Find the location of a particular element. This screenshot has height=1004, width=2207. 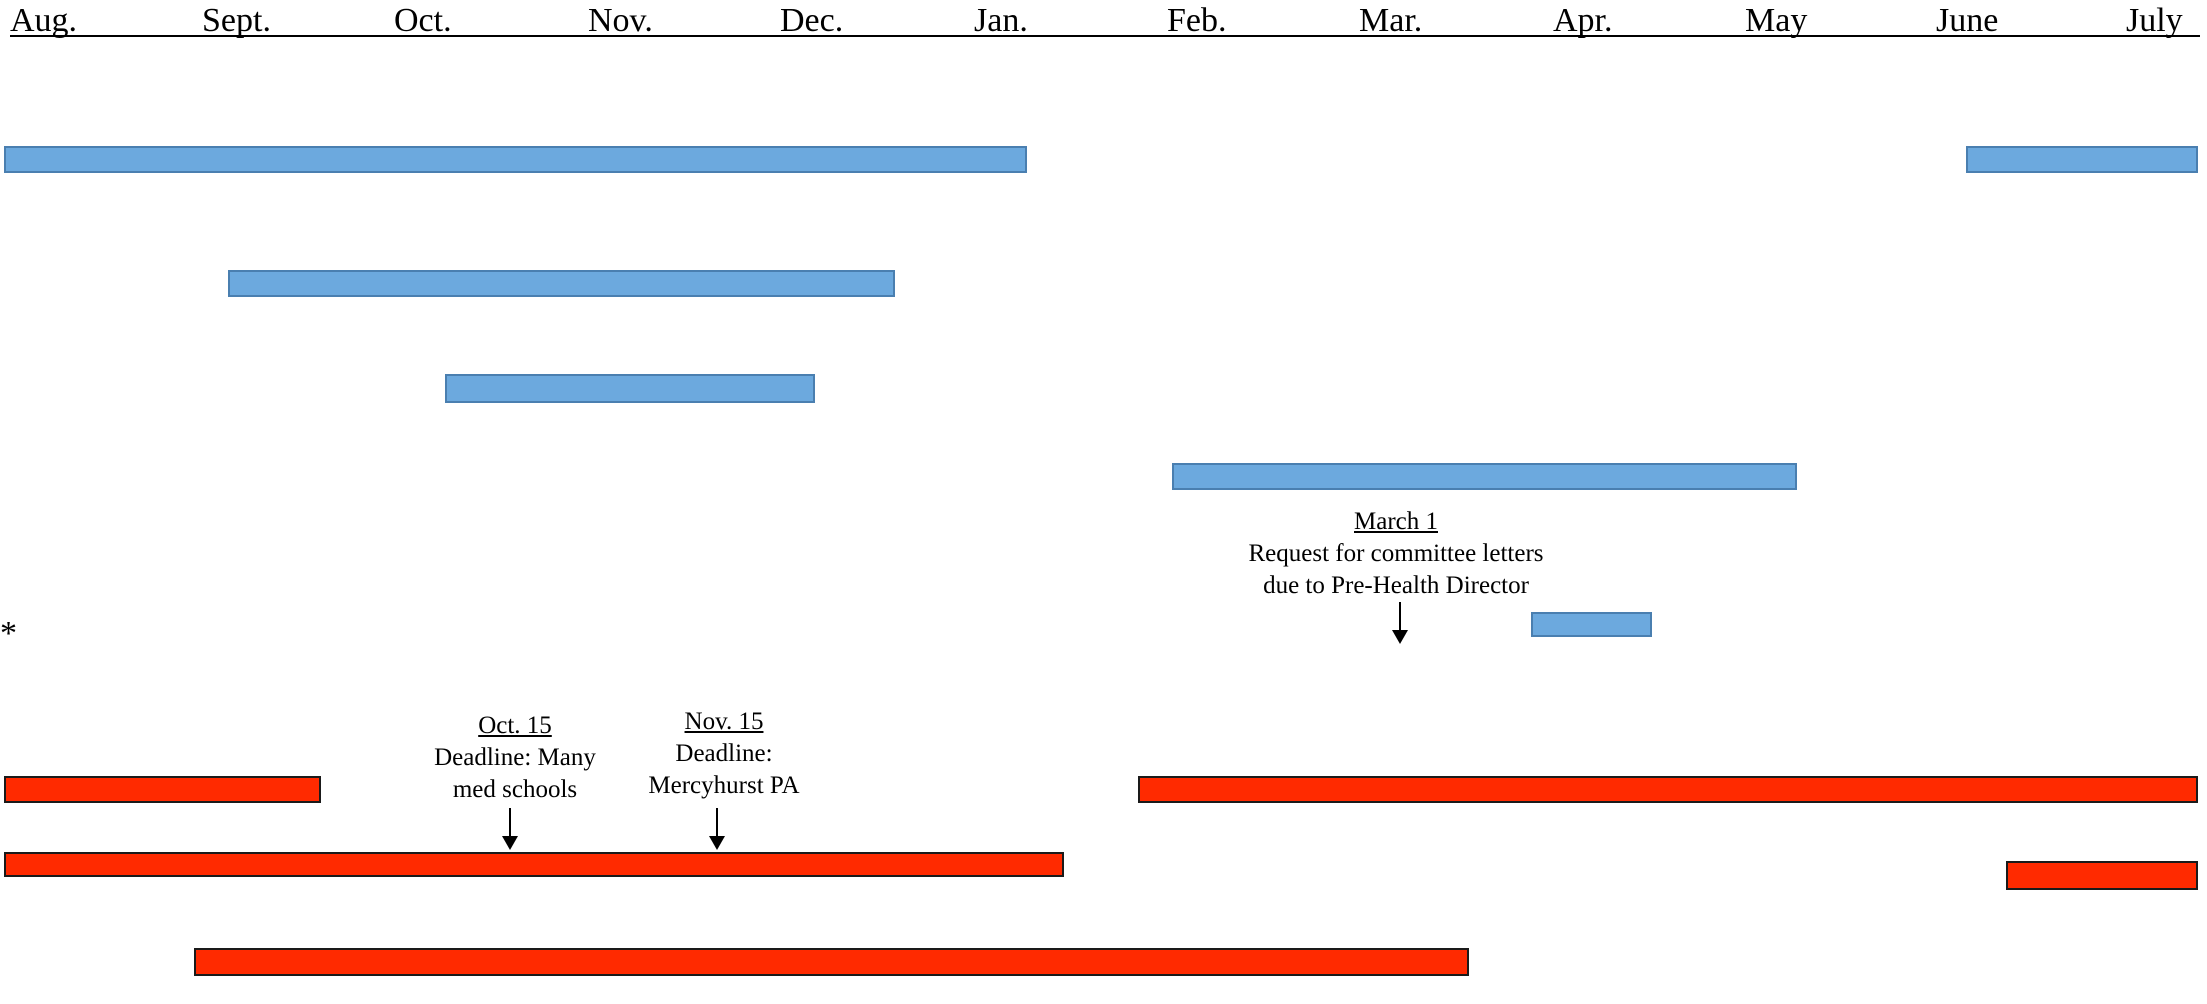

month-label-jan: Jan. is located at coordinates (1001, 20).